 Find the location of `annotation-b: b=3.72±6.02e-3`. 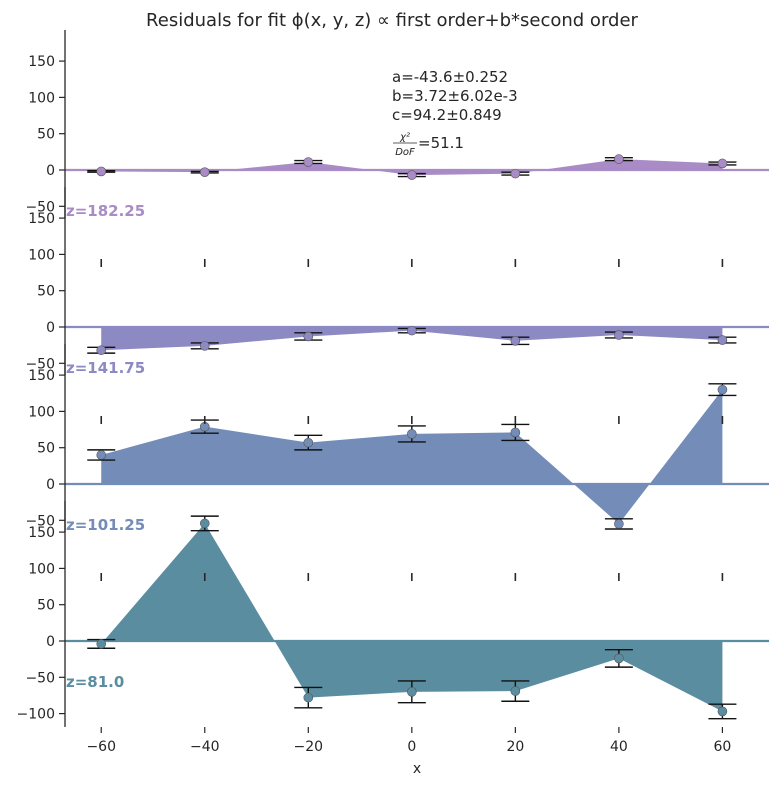

annotation-b: b=3.72±6.02e-3 is located at coordinates (455, 96).